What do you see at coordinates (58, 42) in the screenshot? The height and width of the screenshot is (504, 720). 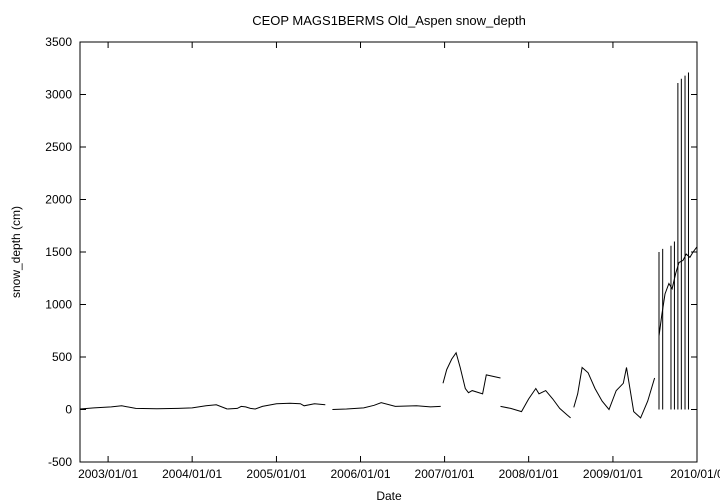 I see `y-tick-label: 3500` at bounding box center [58, 42].